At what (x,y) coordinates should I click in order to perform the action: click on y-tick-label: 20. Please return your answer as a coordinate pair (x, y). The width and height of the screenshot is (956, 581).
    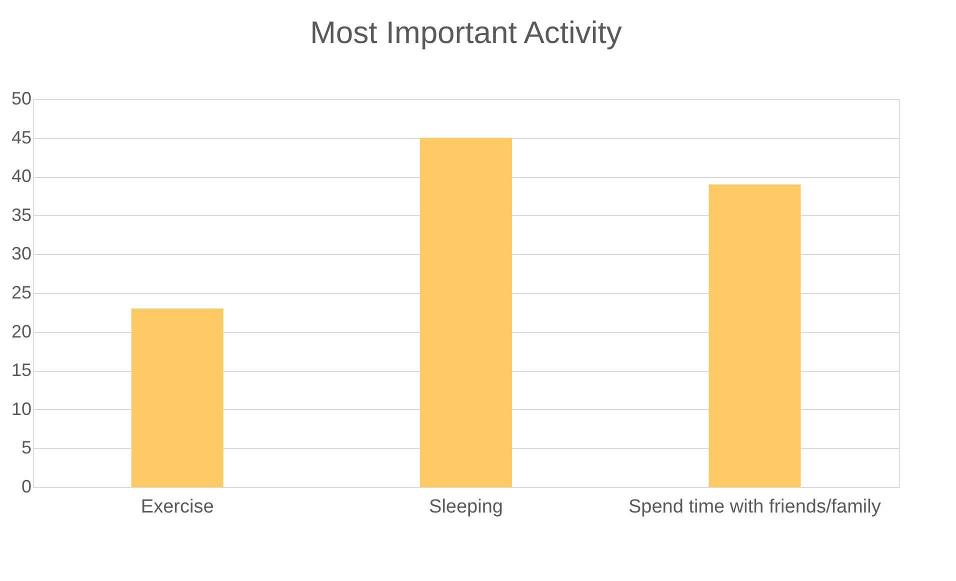
    Looking at the image, I should click on (21, 331).